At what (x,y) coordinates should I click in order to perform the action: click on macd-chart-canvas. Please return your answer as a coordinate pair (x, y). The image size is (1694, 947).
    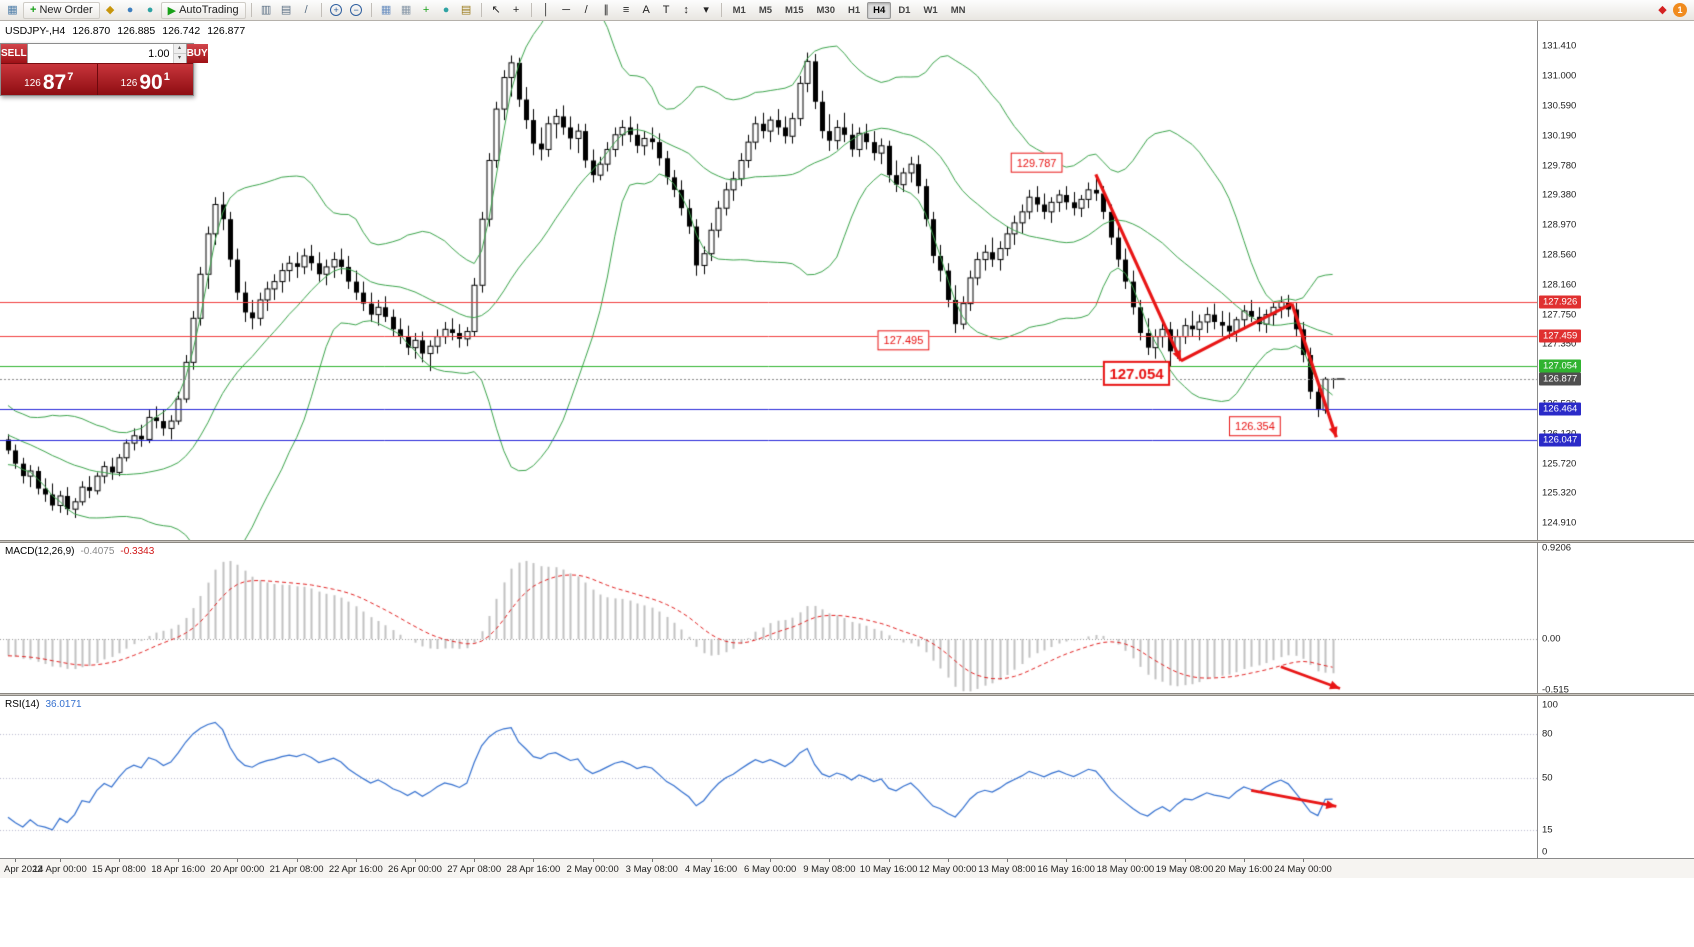
    Looking at the image, I should click on (768, 618).